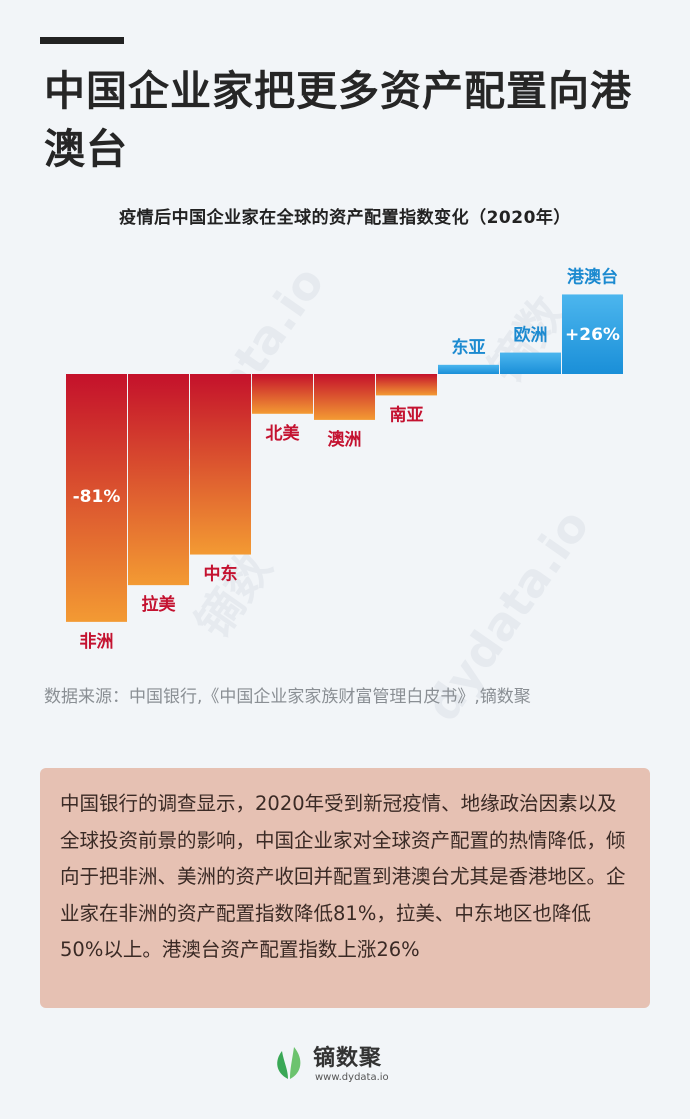  What do you see at coordinates (407, 414) in the screenshot?
I see `category-label: 南亚` at bounding box center [407, 414].